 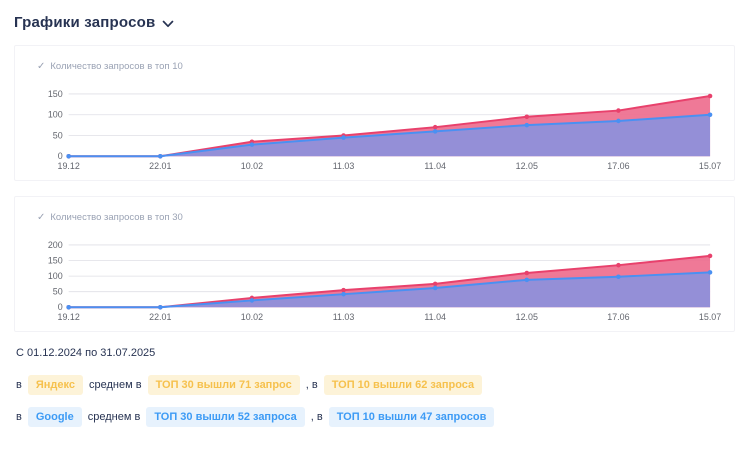 I want to click on engine-chip-google: Google, so click(x=54, y=417).